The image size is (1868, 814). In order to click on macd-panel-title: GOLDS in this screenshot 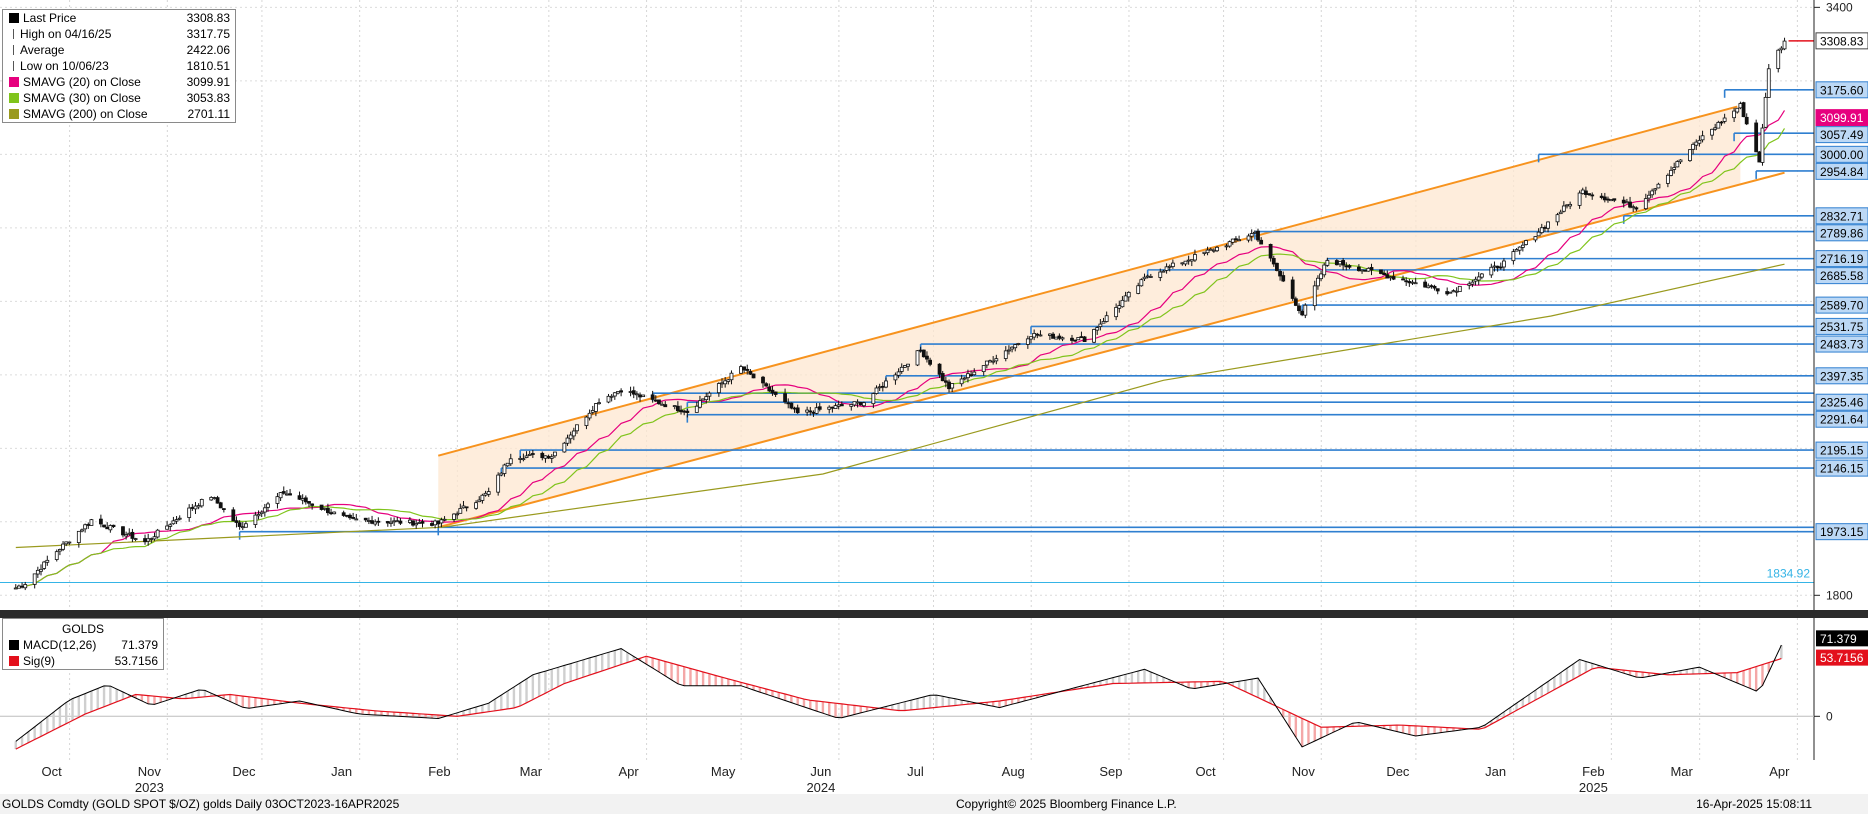, I will do `click(82, 629)`.